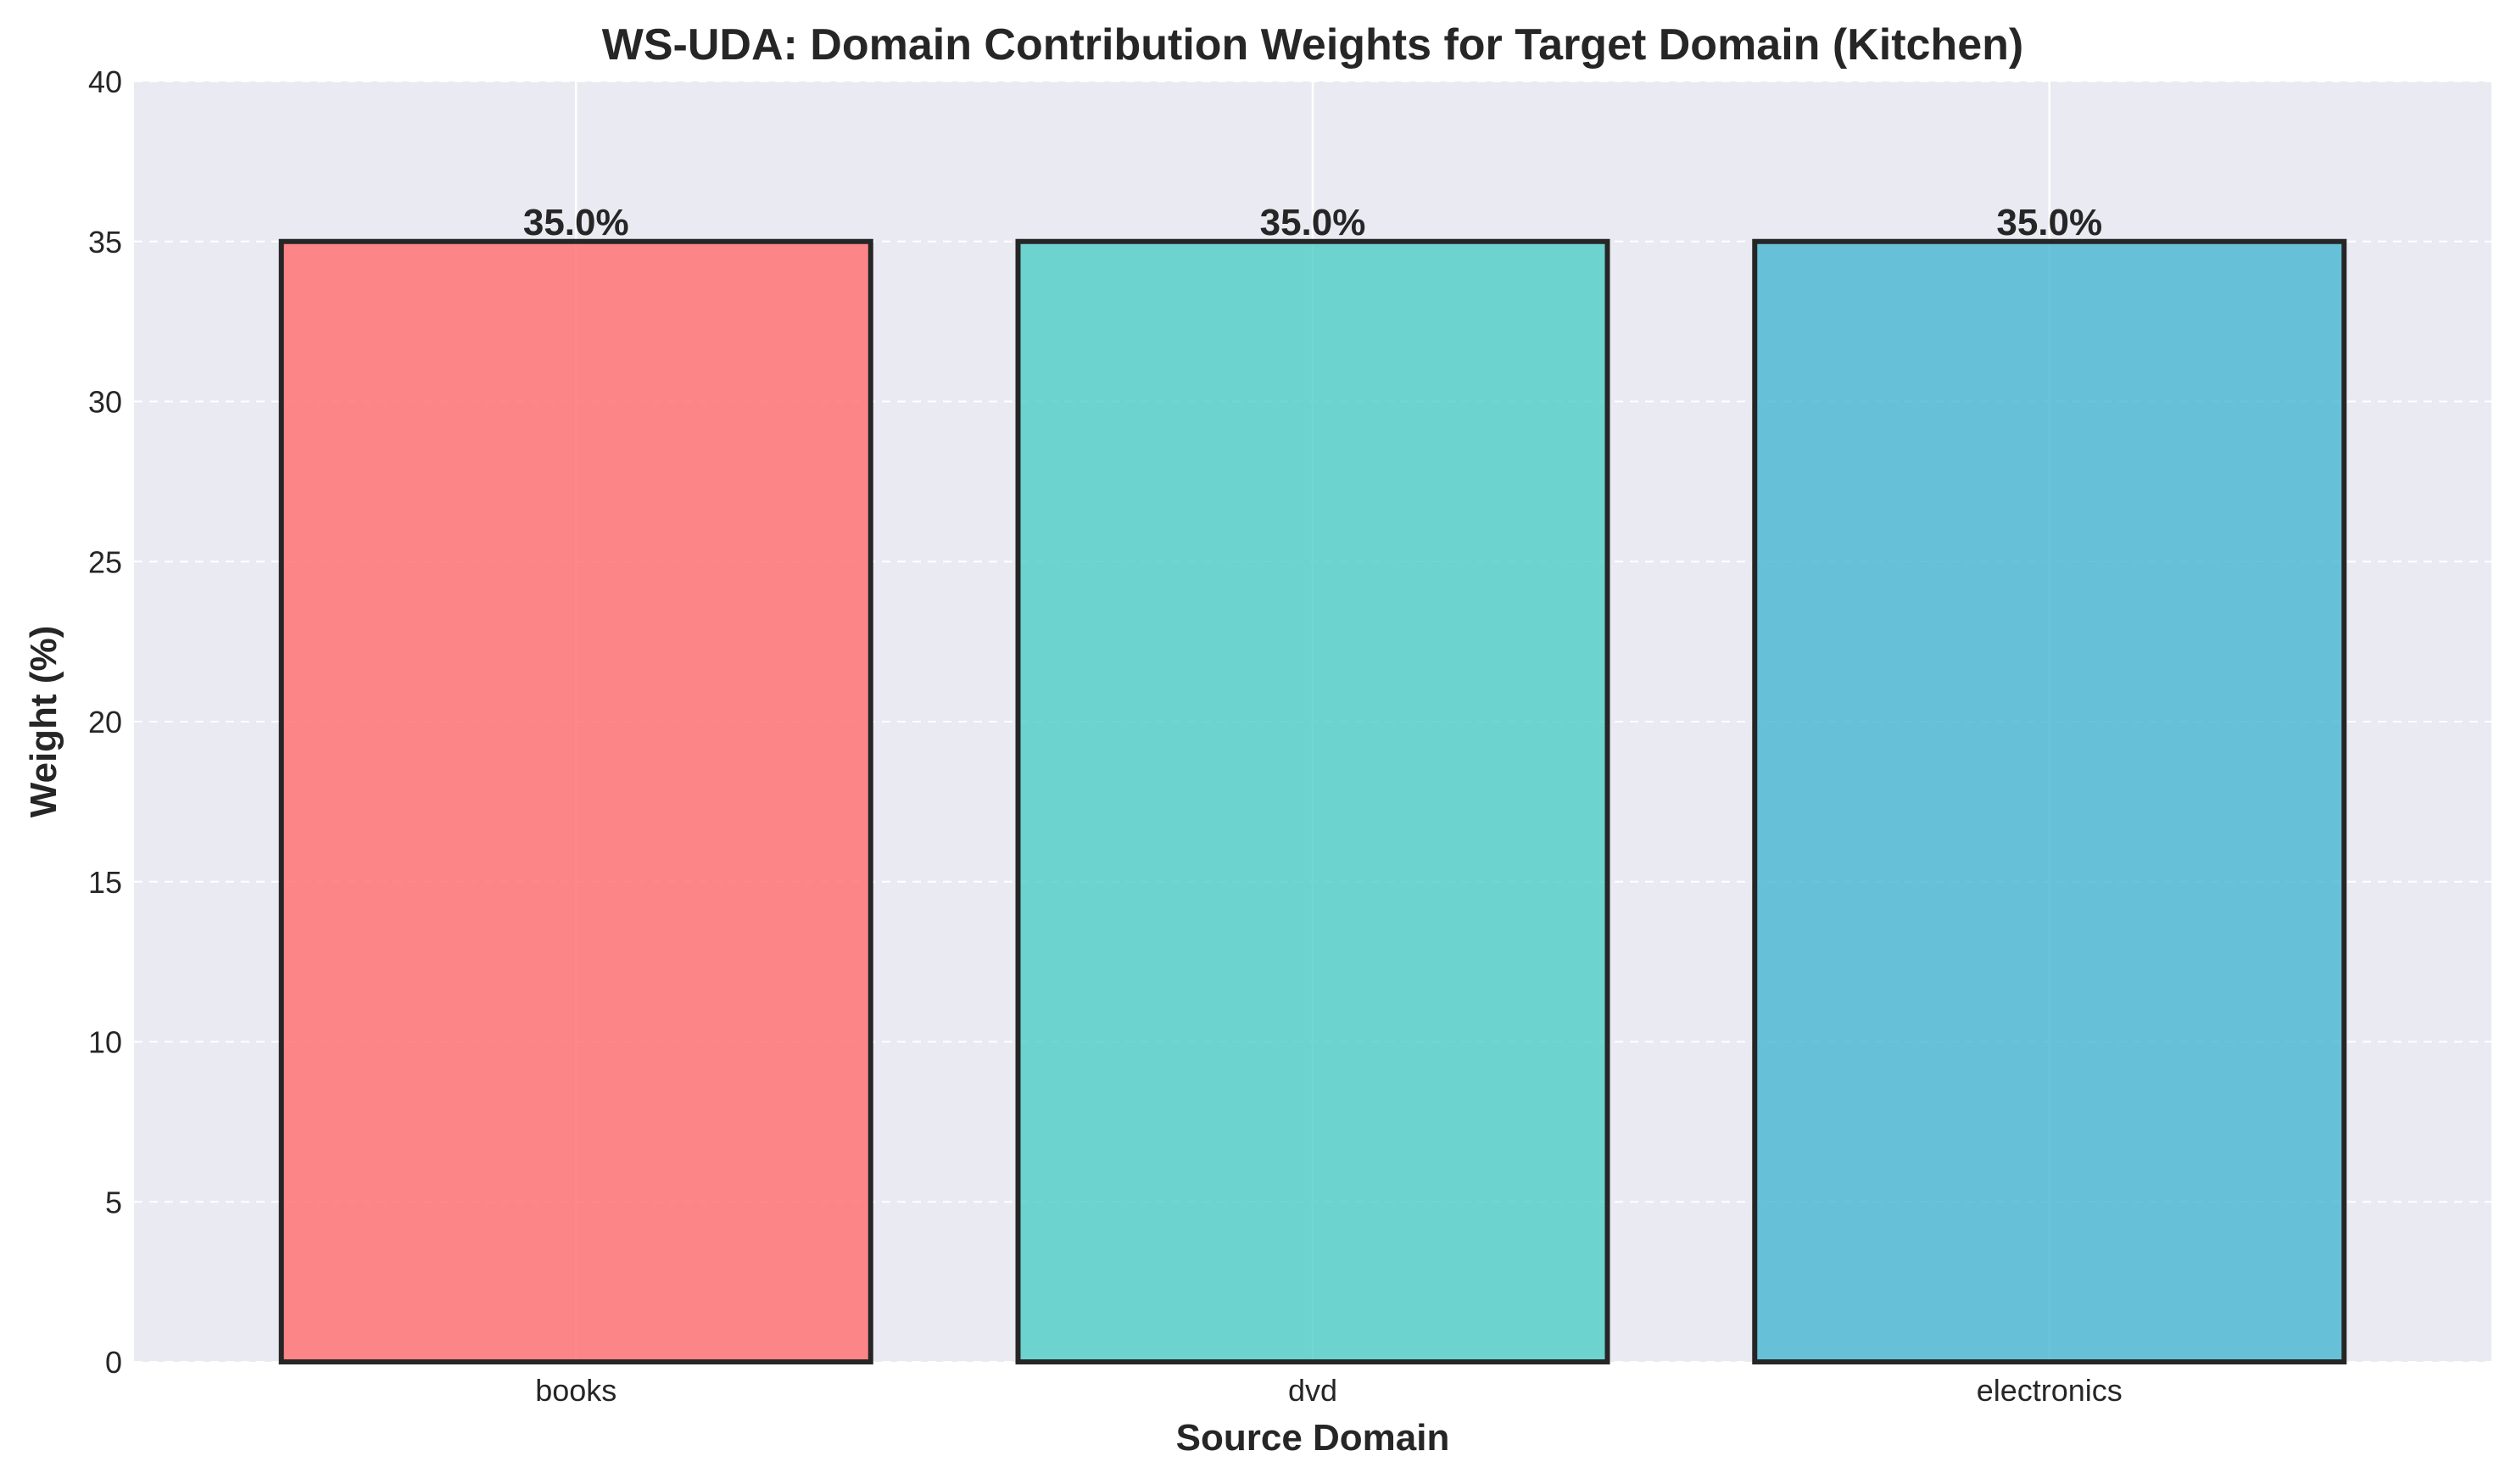 The height and width of the screenshot is (1484, 2505). What do you see at coordinates (113, 1362) in the screenshot?
I see `y-tick-label: 0` at bounding box center [113, 1362].